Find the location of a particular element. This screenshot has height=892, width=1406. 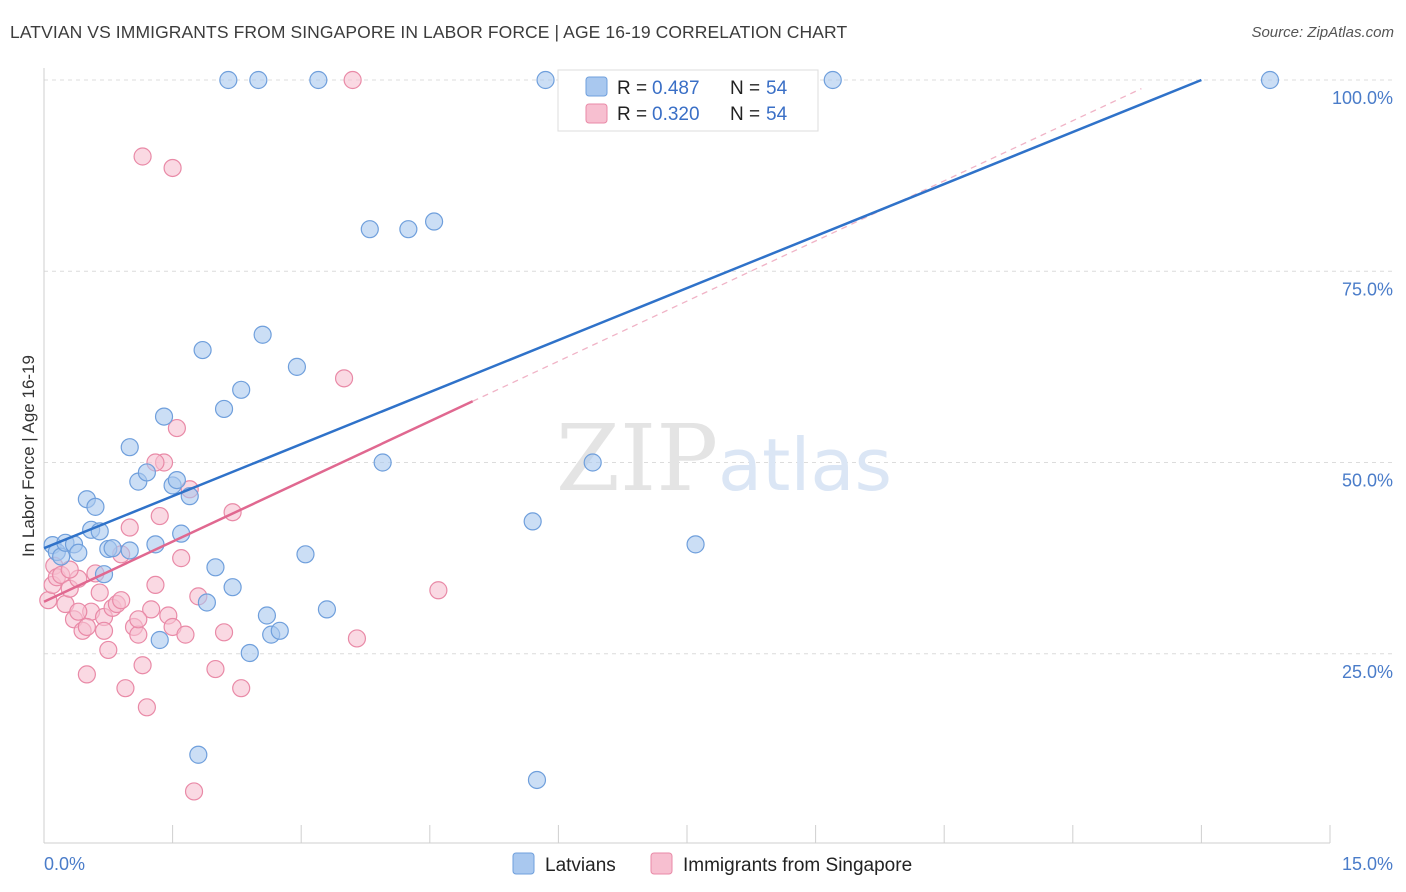

legend-r-value-2: 0.320 is located at coordinates (676, 114).